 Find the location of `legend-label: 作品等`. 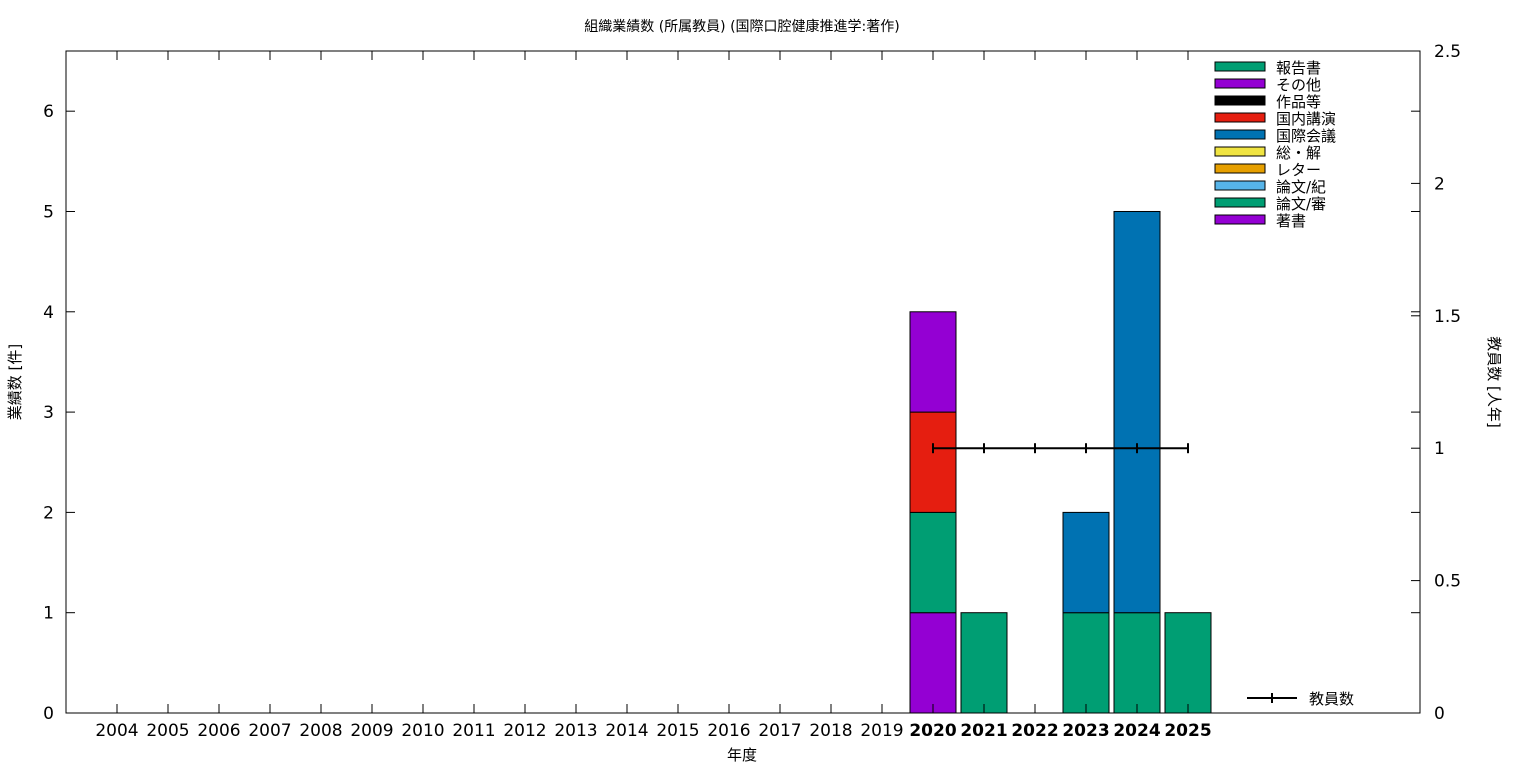

legend-label: 作品等 is located at coordinates (1298, 102).